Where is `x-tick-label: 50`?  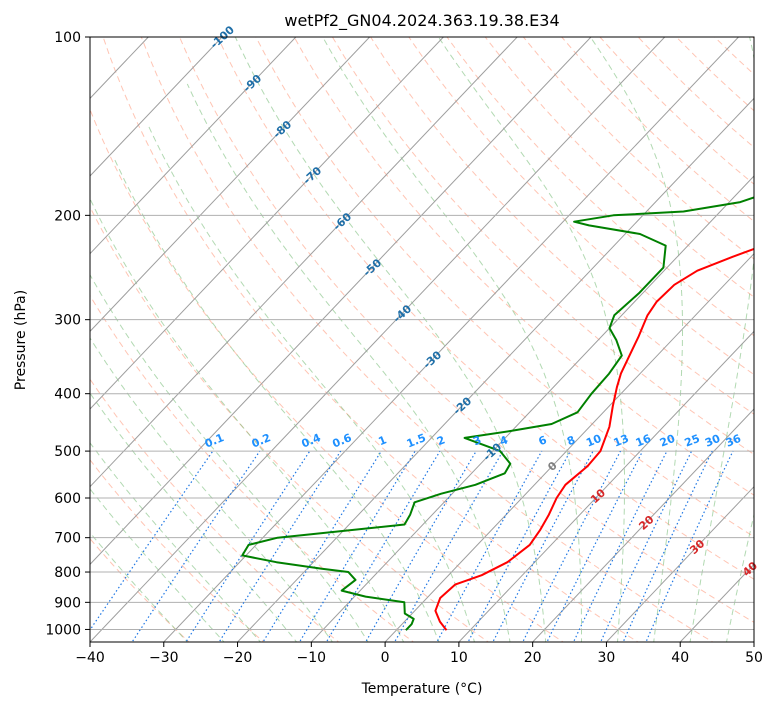 x-tick-label: 50 is located at coordinates (754, 658).